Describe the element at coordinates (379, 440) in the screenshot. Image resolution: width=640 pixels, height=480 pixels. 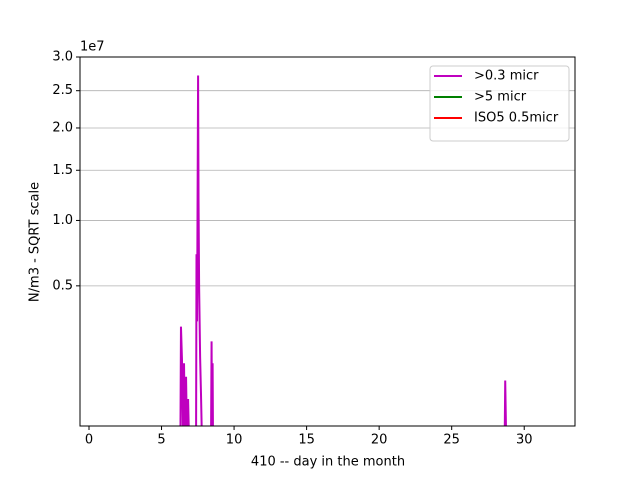
I see `x-tick-label: 20` at that location.